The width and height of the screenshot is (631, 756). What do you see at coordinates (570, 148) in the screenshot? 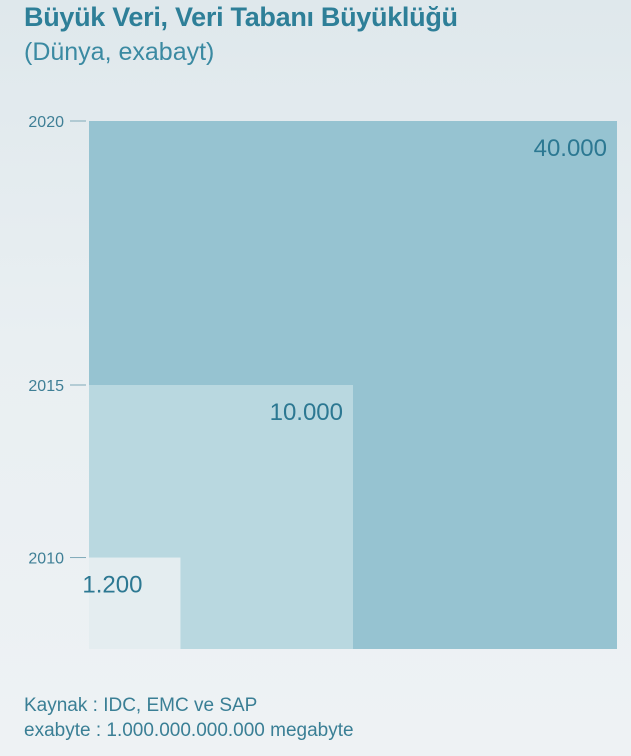
I see `value-label-2020: 40.000` at bounding box center [570, 148].